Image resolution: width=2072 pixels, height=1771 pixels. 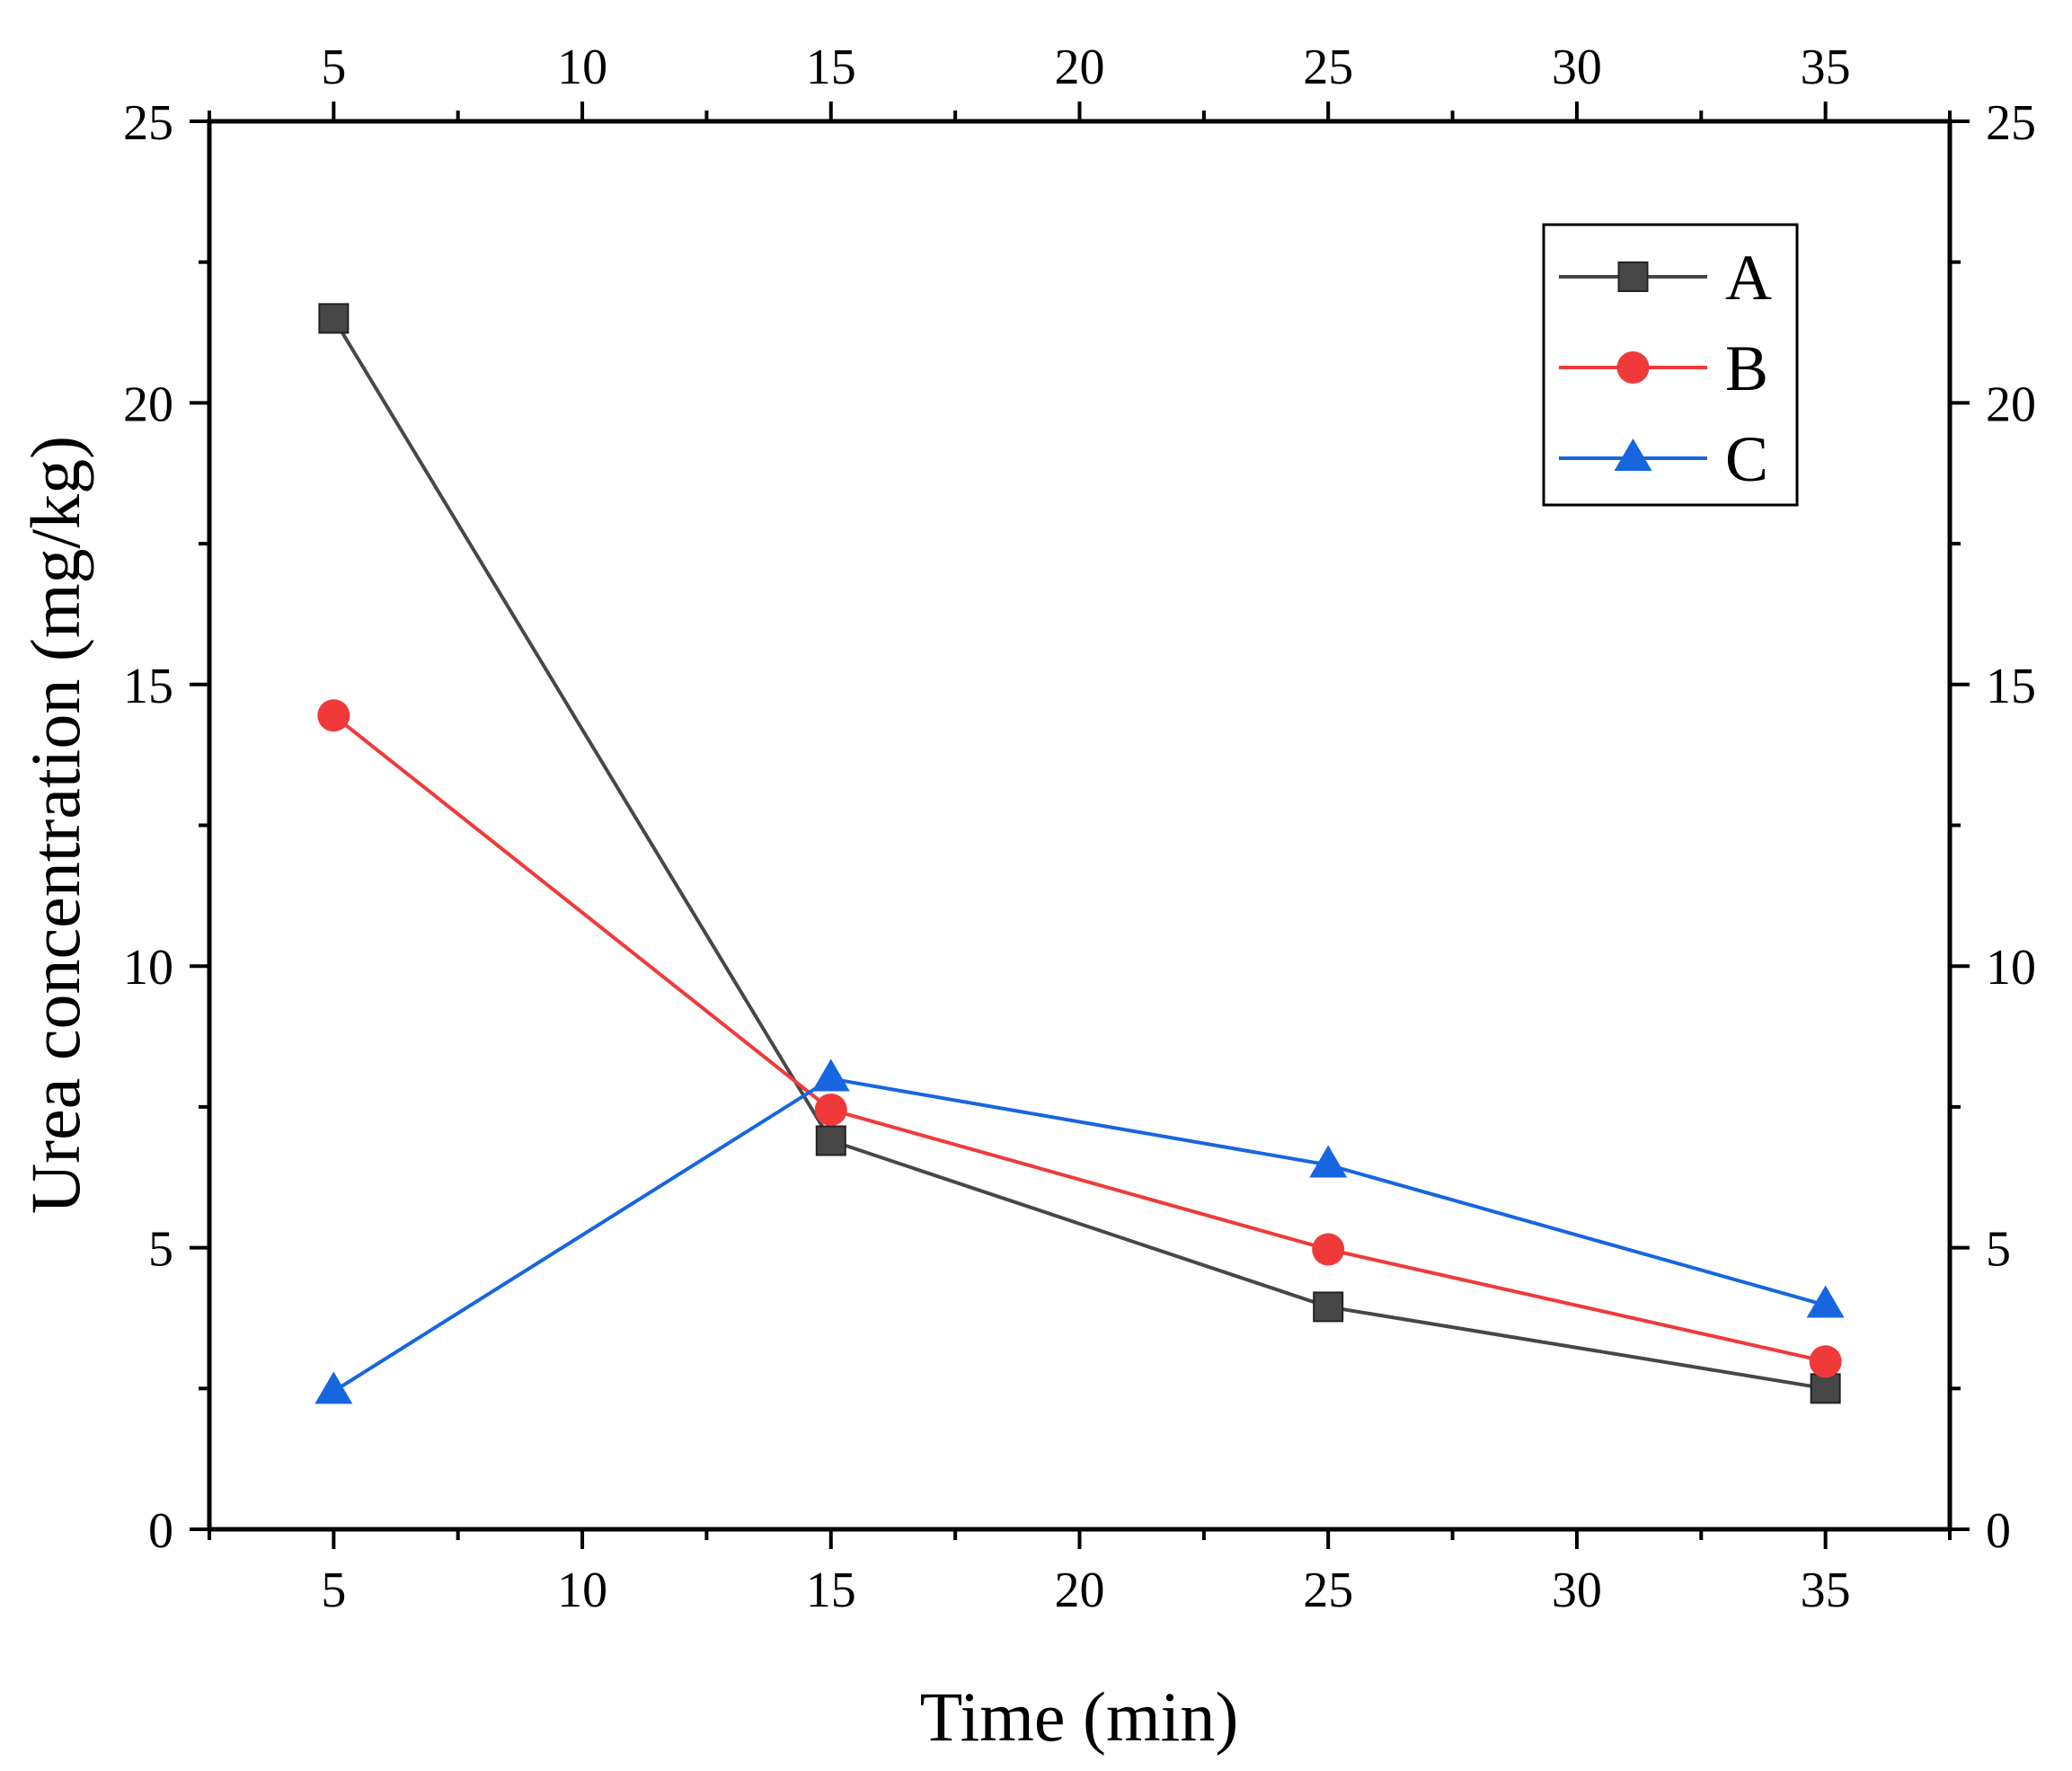 What do you see at coordinates (148, 123) in the screenshot?
I see `y-tick-label-left: 25` at bounding box center [148, 123].